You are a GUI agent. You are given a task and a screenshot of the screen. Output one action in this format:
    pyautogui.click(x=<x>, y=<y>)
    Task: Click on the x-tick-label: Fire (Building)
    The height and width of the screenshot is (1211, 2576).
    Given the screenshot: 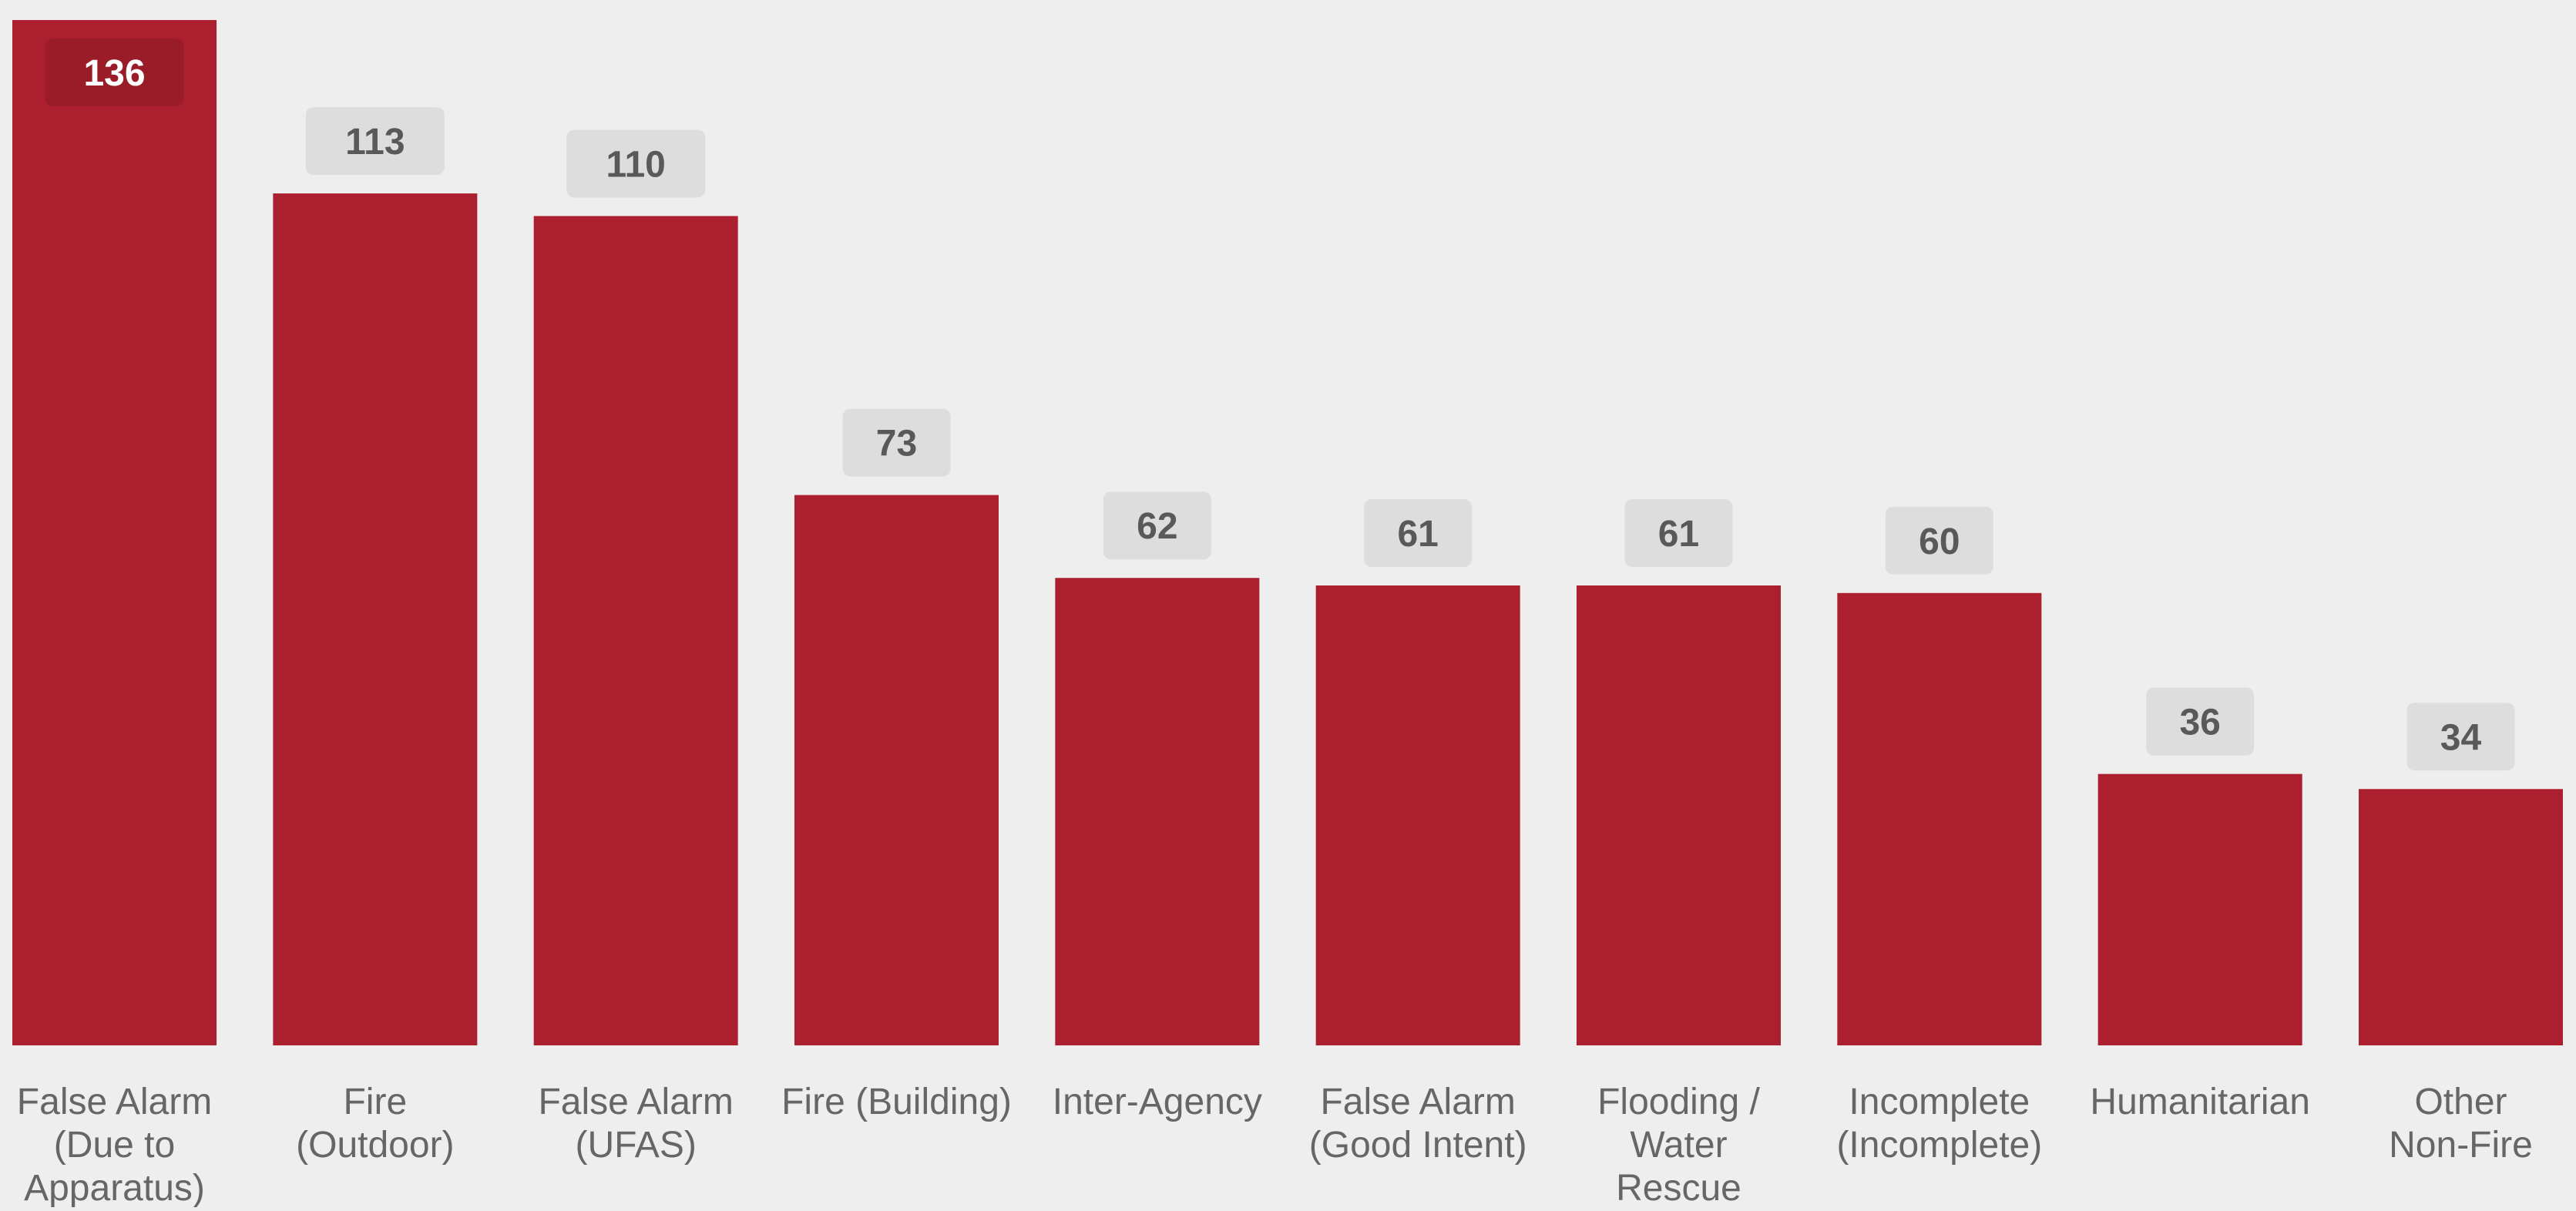 What is the action you would take?
    pyautogui.click(x=896, y=1102)
    